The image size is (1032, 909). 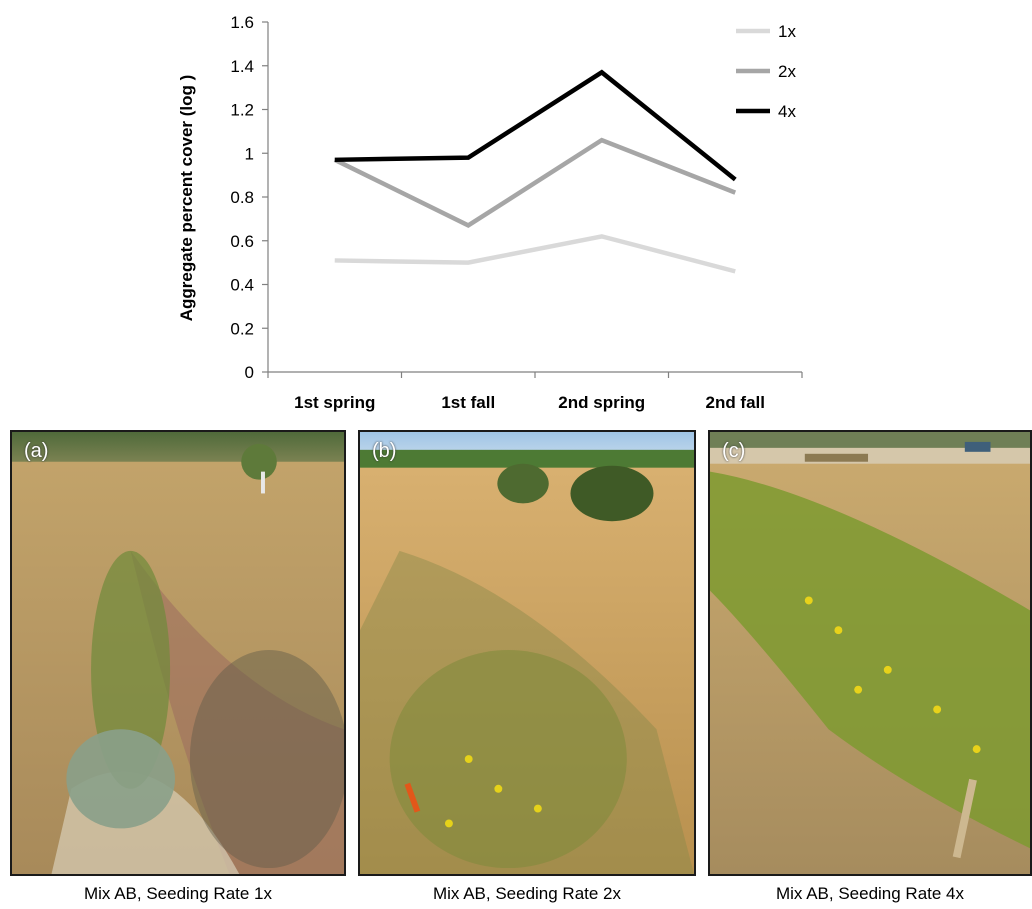 What do you see at coordinates (787, 71) in the screenshot?
I see `legend-label-2x: 2x` at bounding box center [787, 71].